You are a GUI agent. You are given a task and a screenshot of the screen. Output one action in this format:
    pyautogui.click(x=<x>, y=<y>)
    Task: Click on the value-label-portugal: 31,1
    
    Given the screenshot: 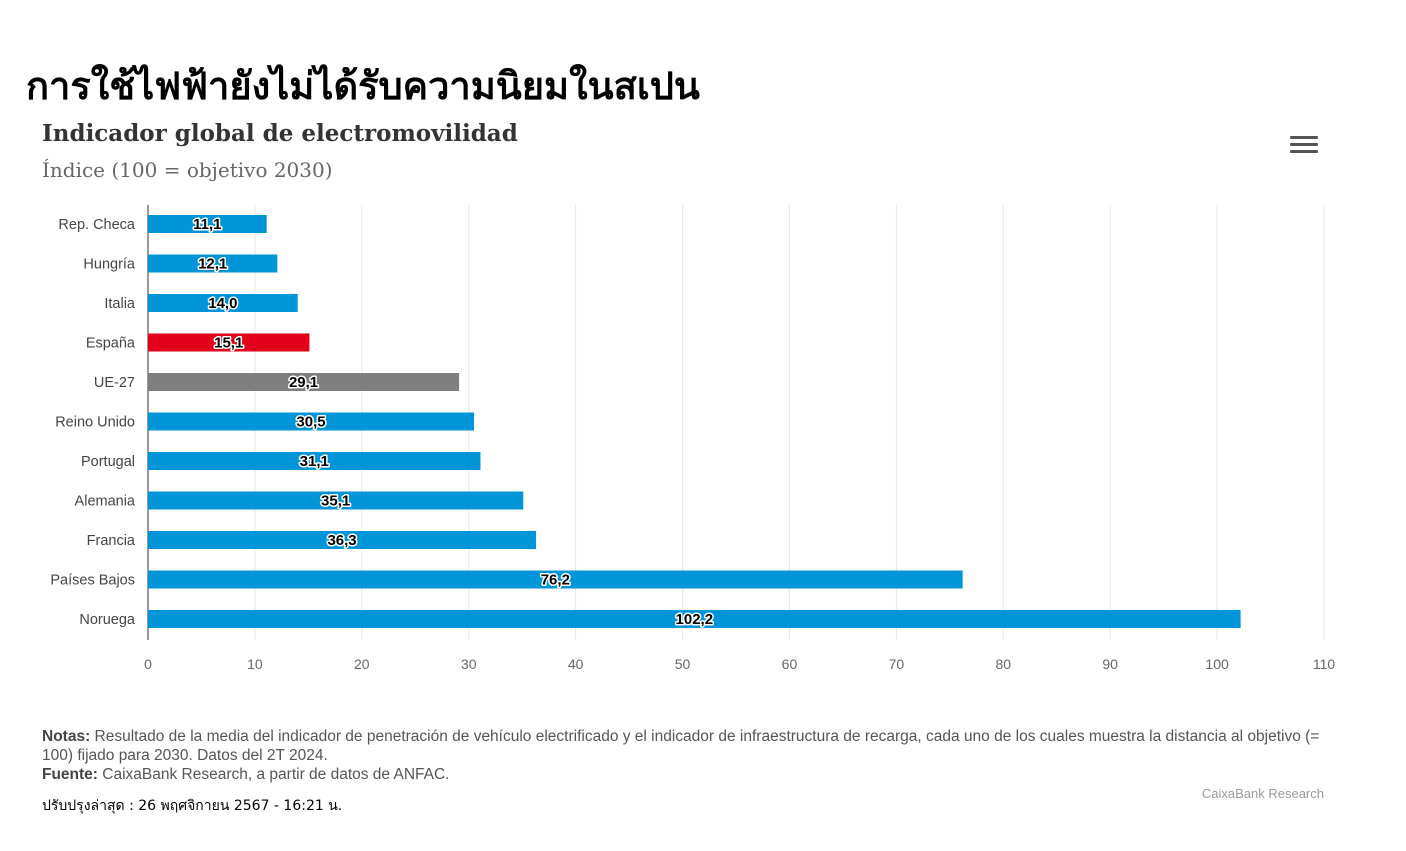 What is the action you would take?
    pyautogui.click(x=314, y=461)
    